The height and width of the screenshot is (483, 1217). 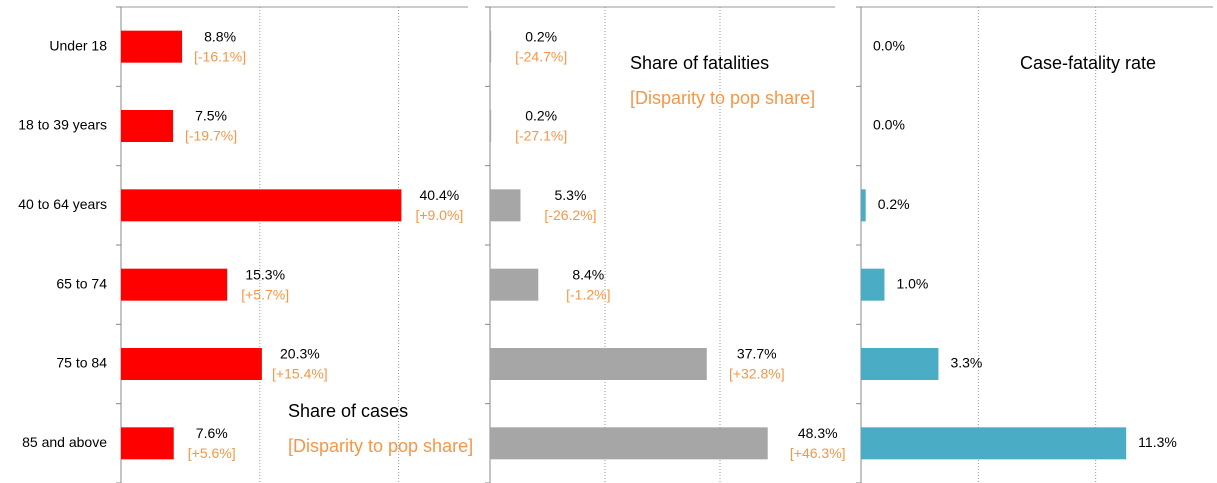 I want to click on category-label: 18 to 39 years, so click(x=62, y=125).